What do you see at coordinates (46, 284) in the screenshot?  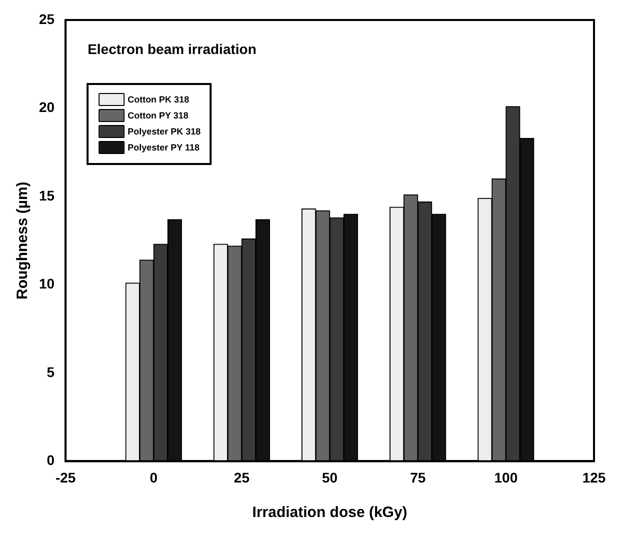 I see `y-tick-label: 10` at bounding box center [46, 284].